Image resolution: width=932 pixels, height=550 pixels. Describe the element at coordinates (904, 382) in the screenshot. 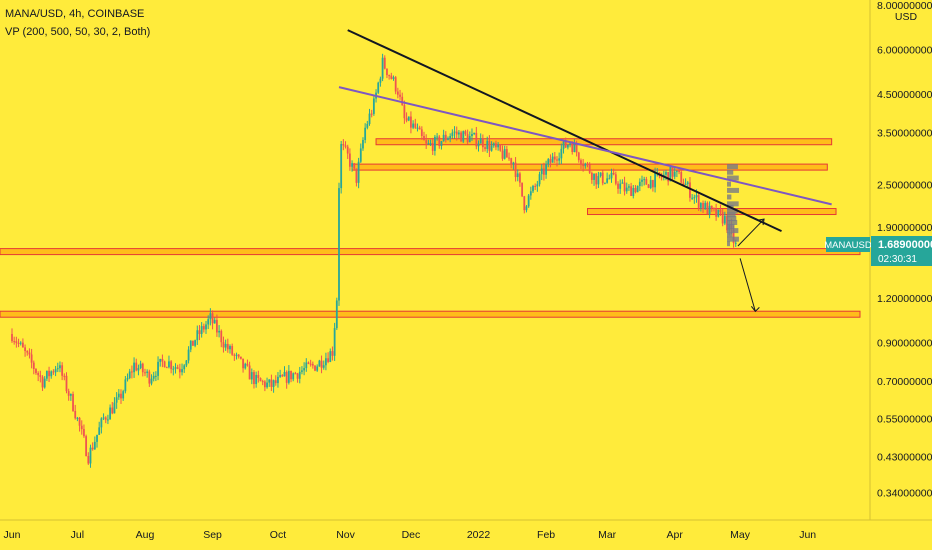

I see `y-tick-label: 0.70000000` at that location.